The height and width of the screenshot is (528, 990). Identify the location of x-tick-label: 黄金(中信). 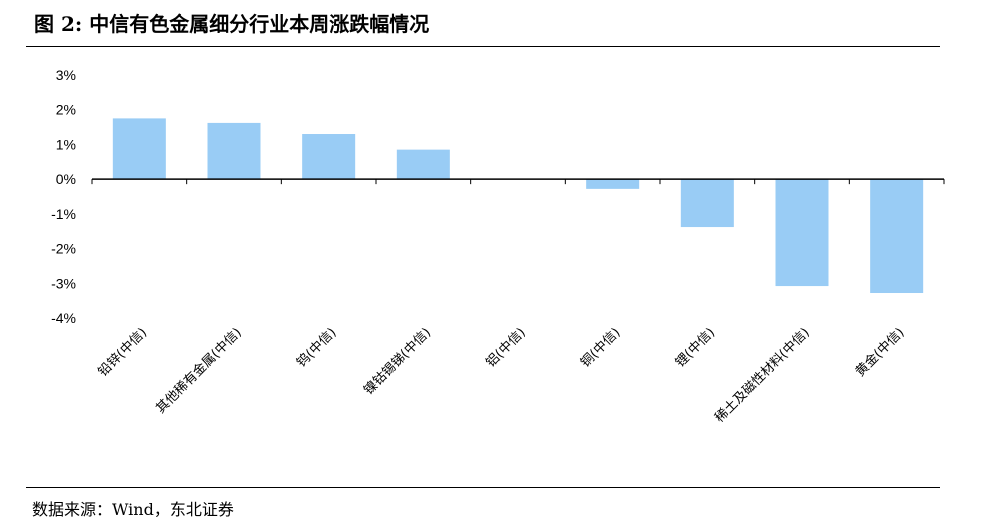
(879, 352).